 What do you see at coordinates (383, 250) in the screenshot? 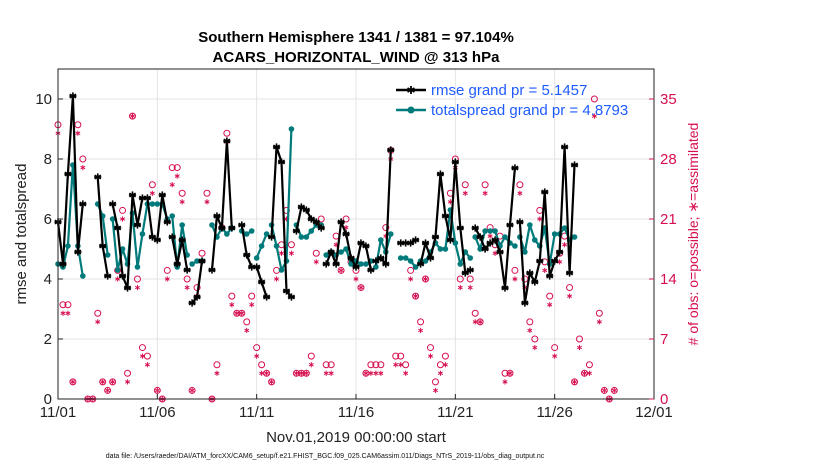
I see `spread-line` at bounding box center [383, 250].